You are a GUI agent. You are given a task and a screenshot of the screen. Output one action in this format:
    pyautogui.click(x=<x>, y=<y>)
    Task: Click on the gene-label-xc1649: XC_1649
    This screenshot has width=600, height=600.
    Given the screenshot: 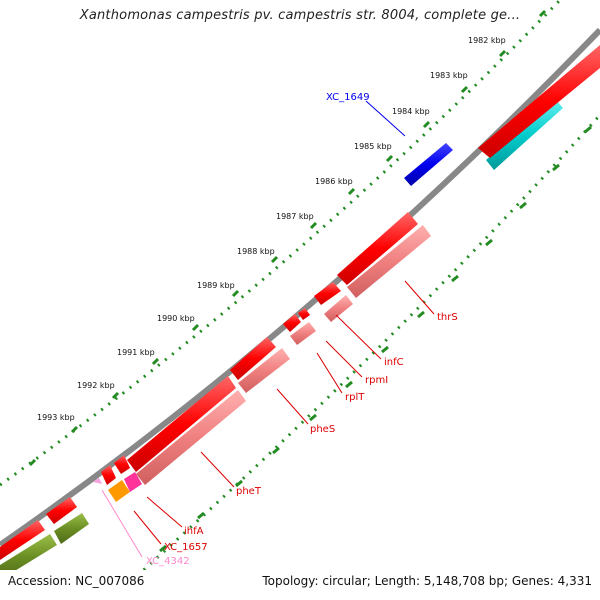 What is the action you would take?
    pyautogui.click(x=348, y=97)
    